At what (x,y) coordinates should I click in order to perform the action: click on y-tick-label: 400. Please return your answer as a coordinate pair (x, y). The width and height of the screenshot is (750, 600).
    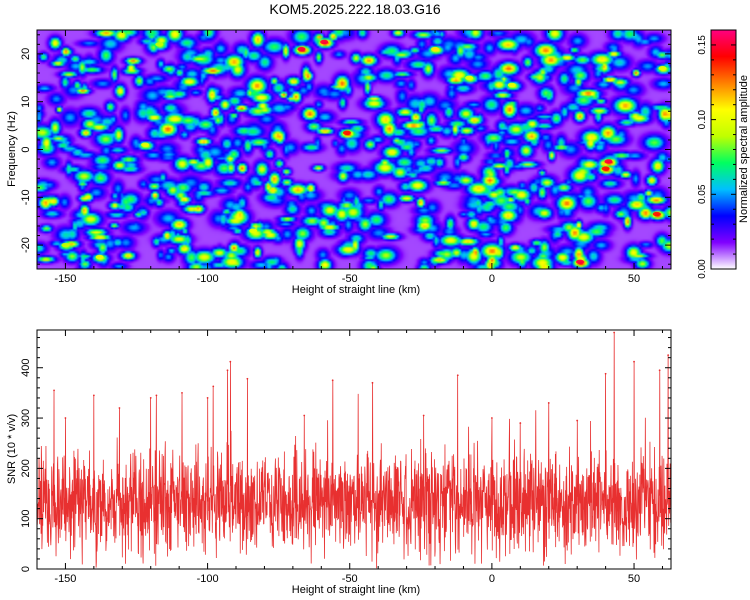
    Looking at the image, I should click on (26, 368).